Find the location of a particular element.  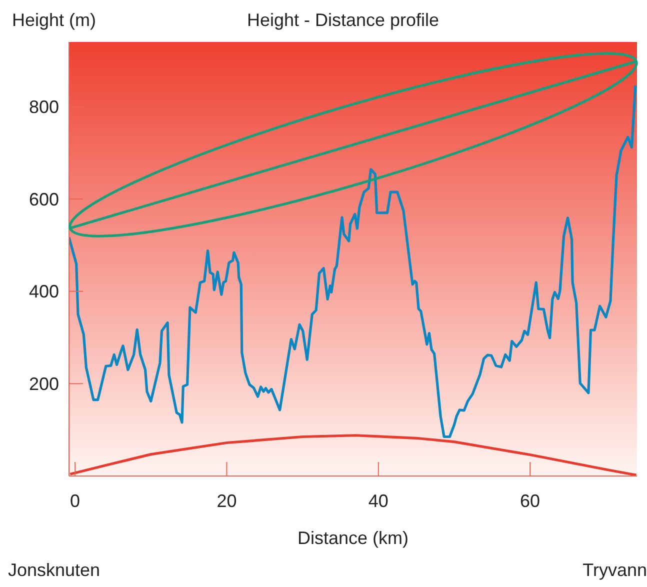

x-tick-label: 40 is located at coordinates (378, 500).